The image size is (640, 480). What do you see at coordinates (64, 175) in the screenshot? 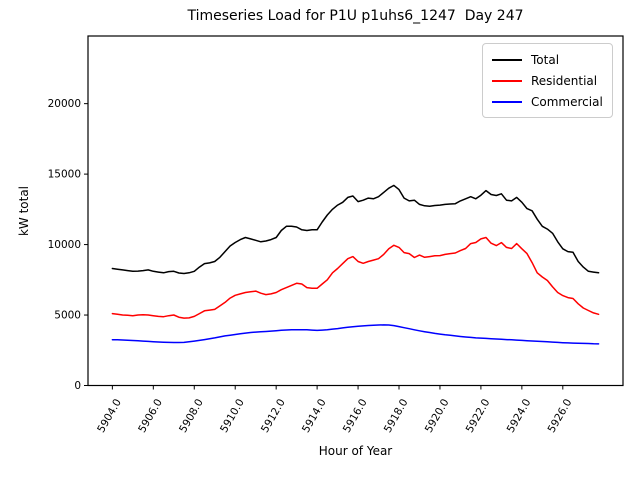
I see `y-tick-label: 15000` at bounding box center [64, 175].